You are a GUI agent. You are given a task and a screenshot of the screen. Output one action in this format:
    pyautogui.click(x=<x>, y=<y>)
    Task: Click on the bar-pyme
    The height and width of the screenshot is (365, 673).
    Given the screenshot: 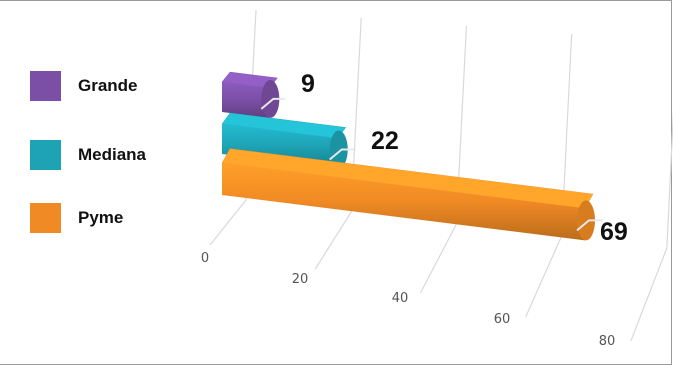 What is the action you would take?
    pyautogui.click(x=403, y=202)
    